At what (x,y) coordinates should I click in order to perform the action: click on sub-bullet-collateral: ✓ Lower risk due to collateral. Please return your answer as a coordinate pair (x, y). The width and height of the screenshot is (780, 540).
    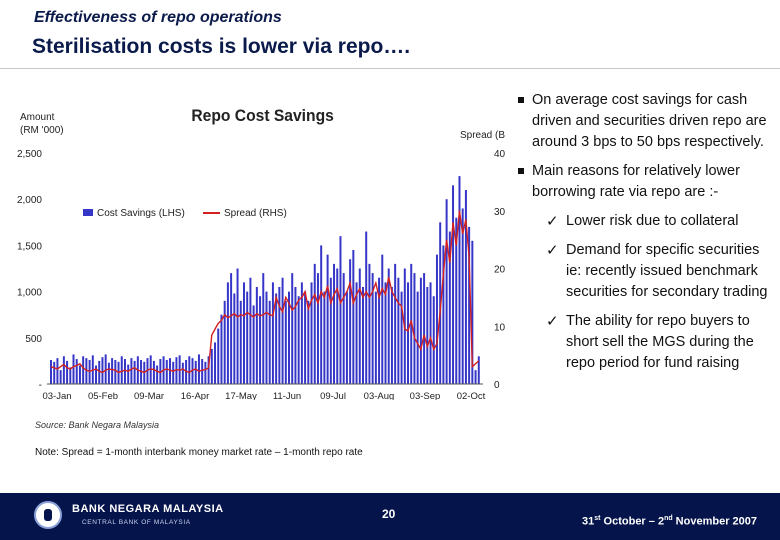
    Looking at the image, I should click on (642, 221).